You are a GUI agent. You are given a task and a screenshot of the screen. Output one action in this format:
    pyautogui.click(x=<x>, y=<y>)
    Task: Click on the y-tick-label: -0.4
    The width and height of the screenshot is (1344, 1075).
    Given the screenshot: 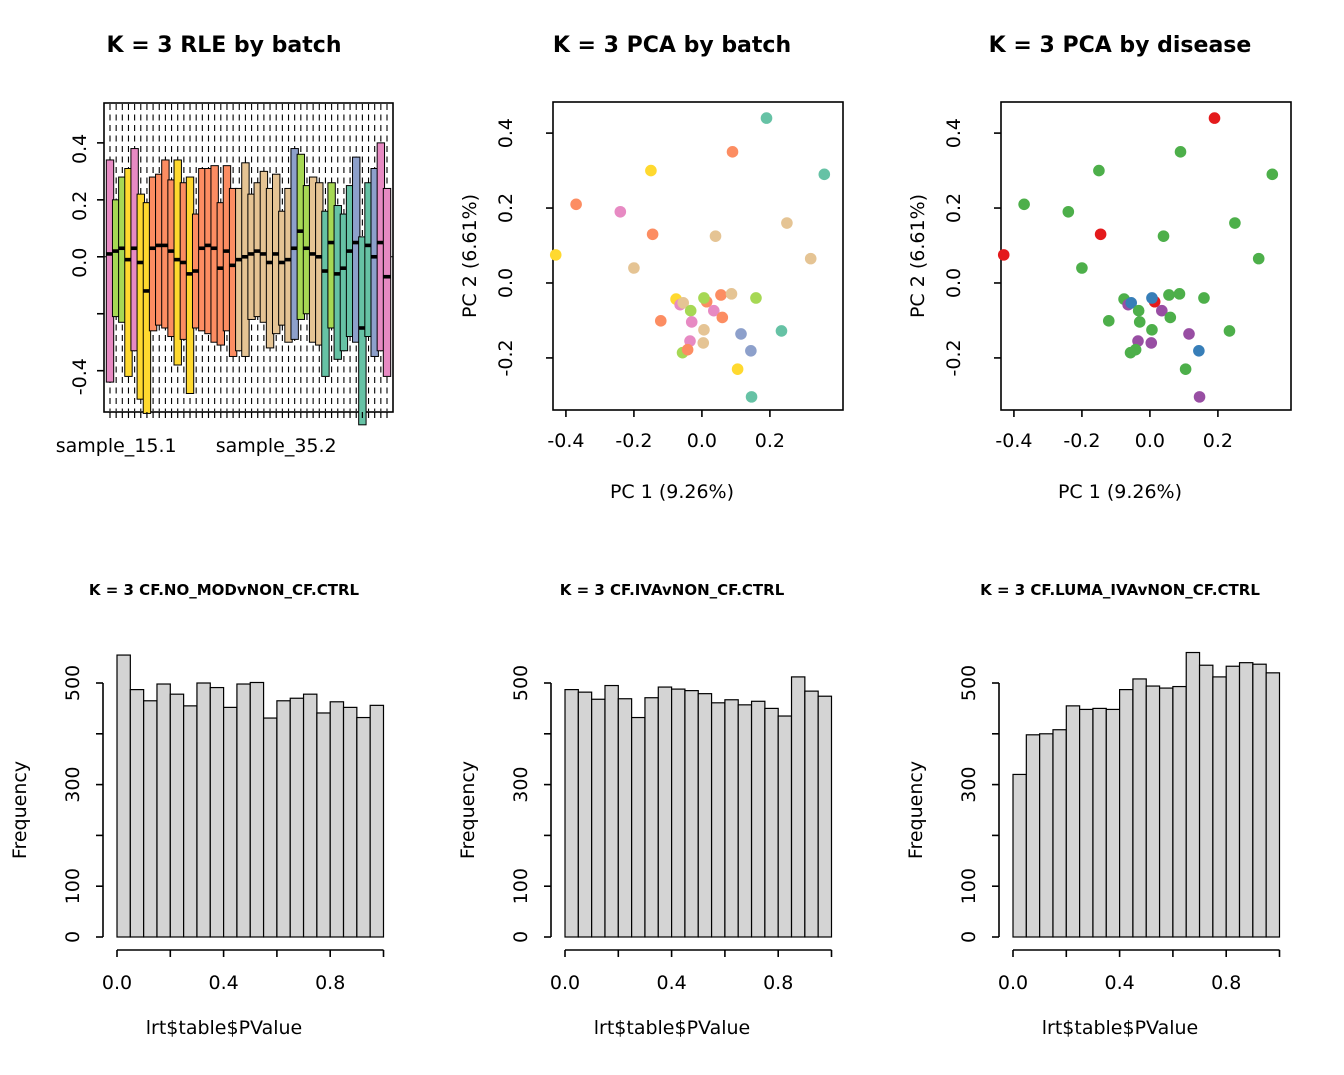 What is the action you would take?
    pyautogui.click(x=80, y=376)
    